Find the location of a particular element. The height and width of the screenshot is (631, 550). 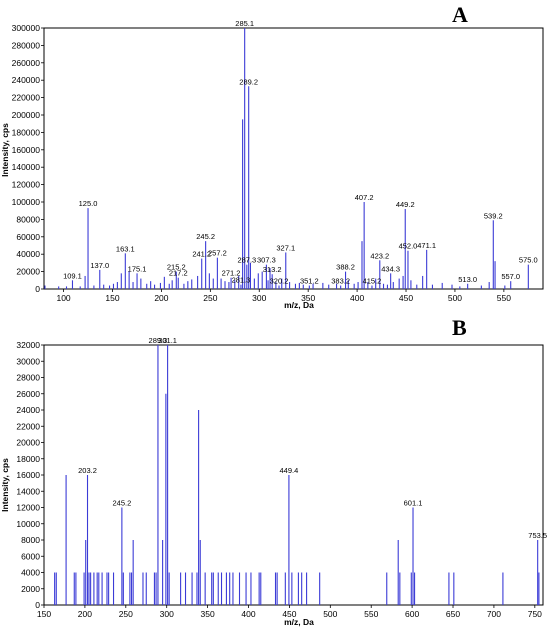

peak-label: 327.1 is located at coordinates (285, 247).